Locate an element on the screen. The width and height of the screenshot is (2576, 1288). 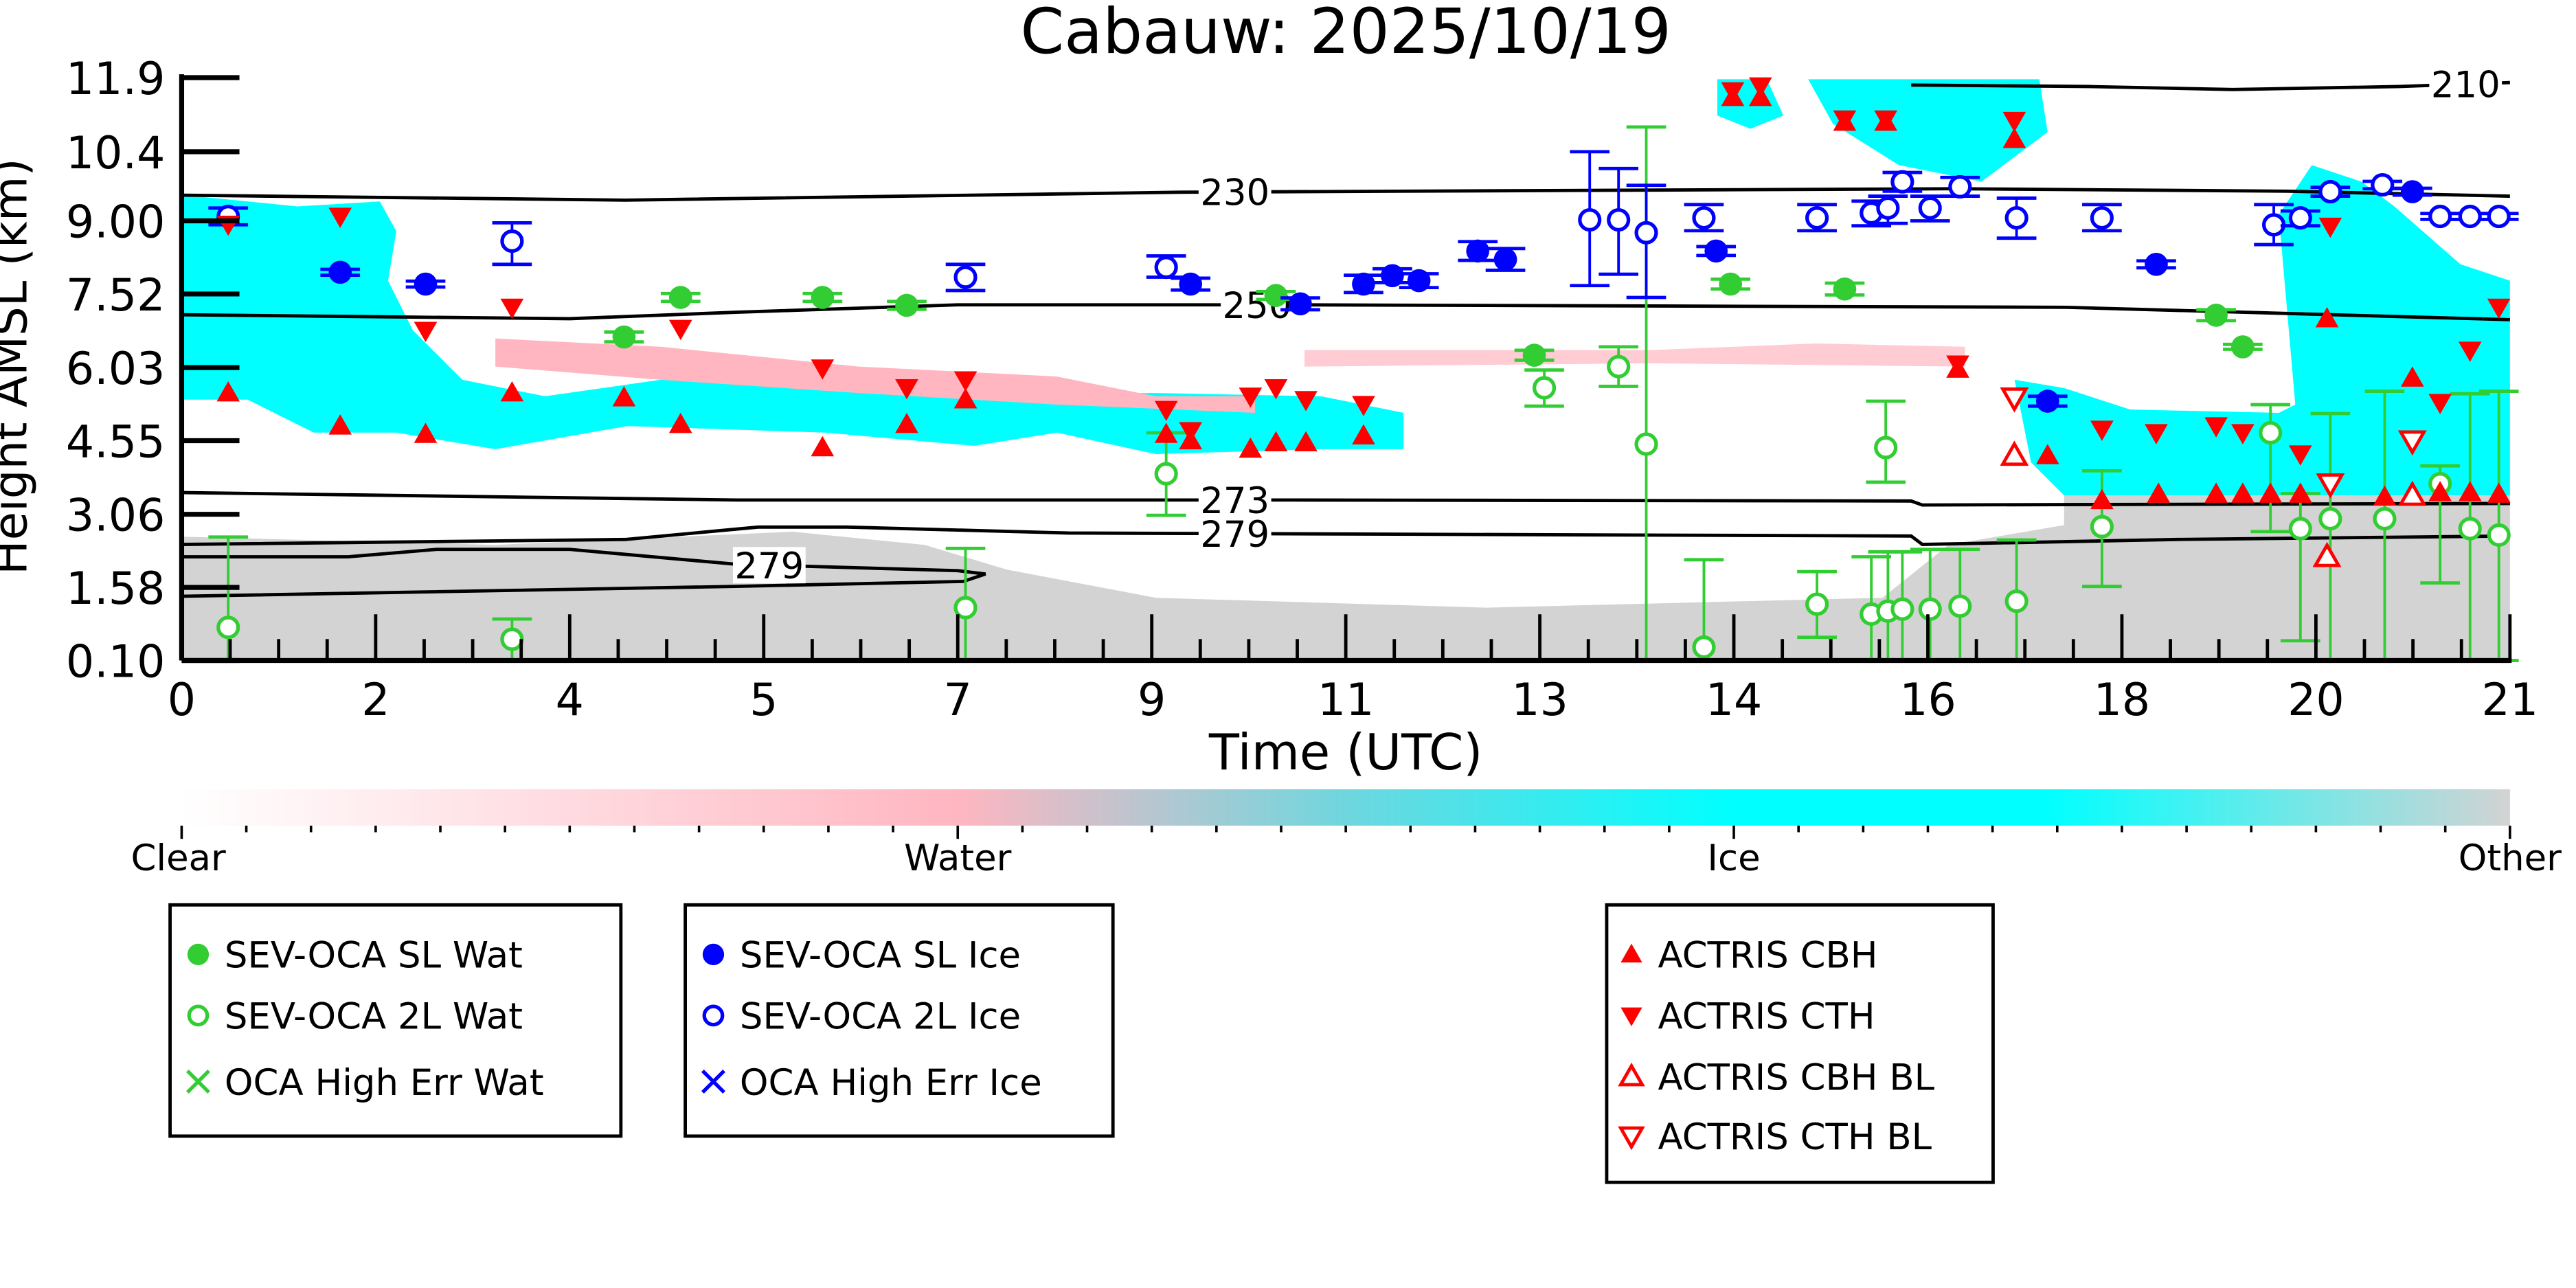
legend-actris-box is located at coordinates (1800, 1043).